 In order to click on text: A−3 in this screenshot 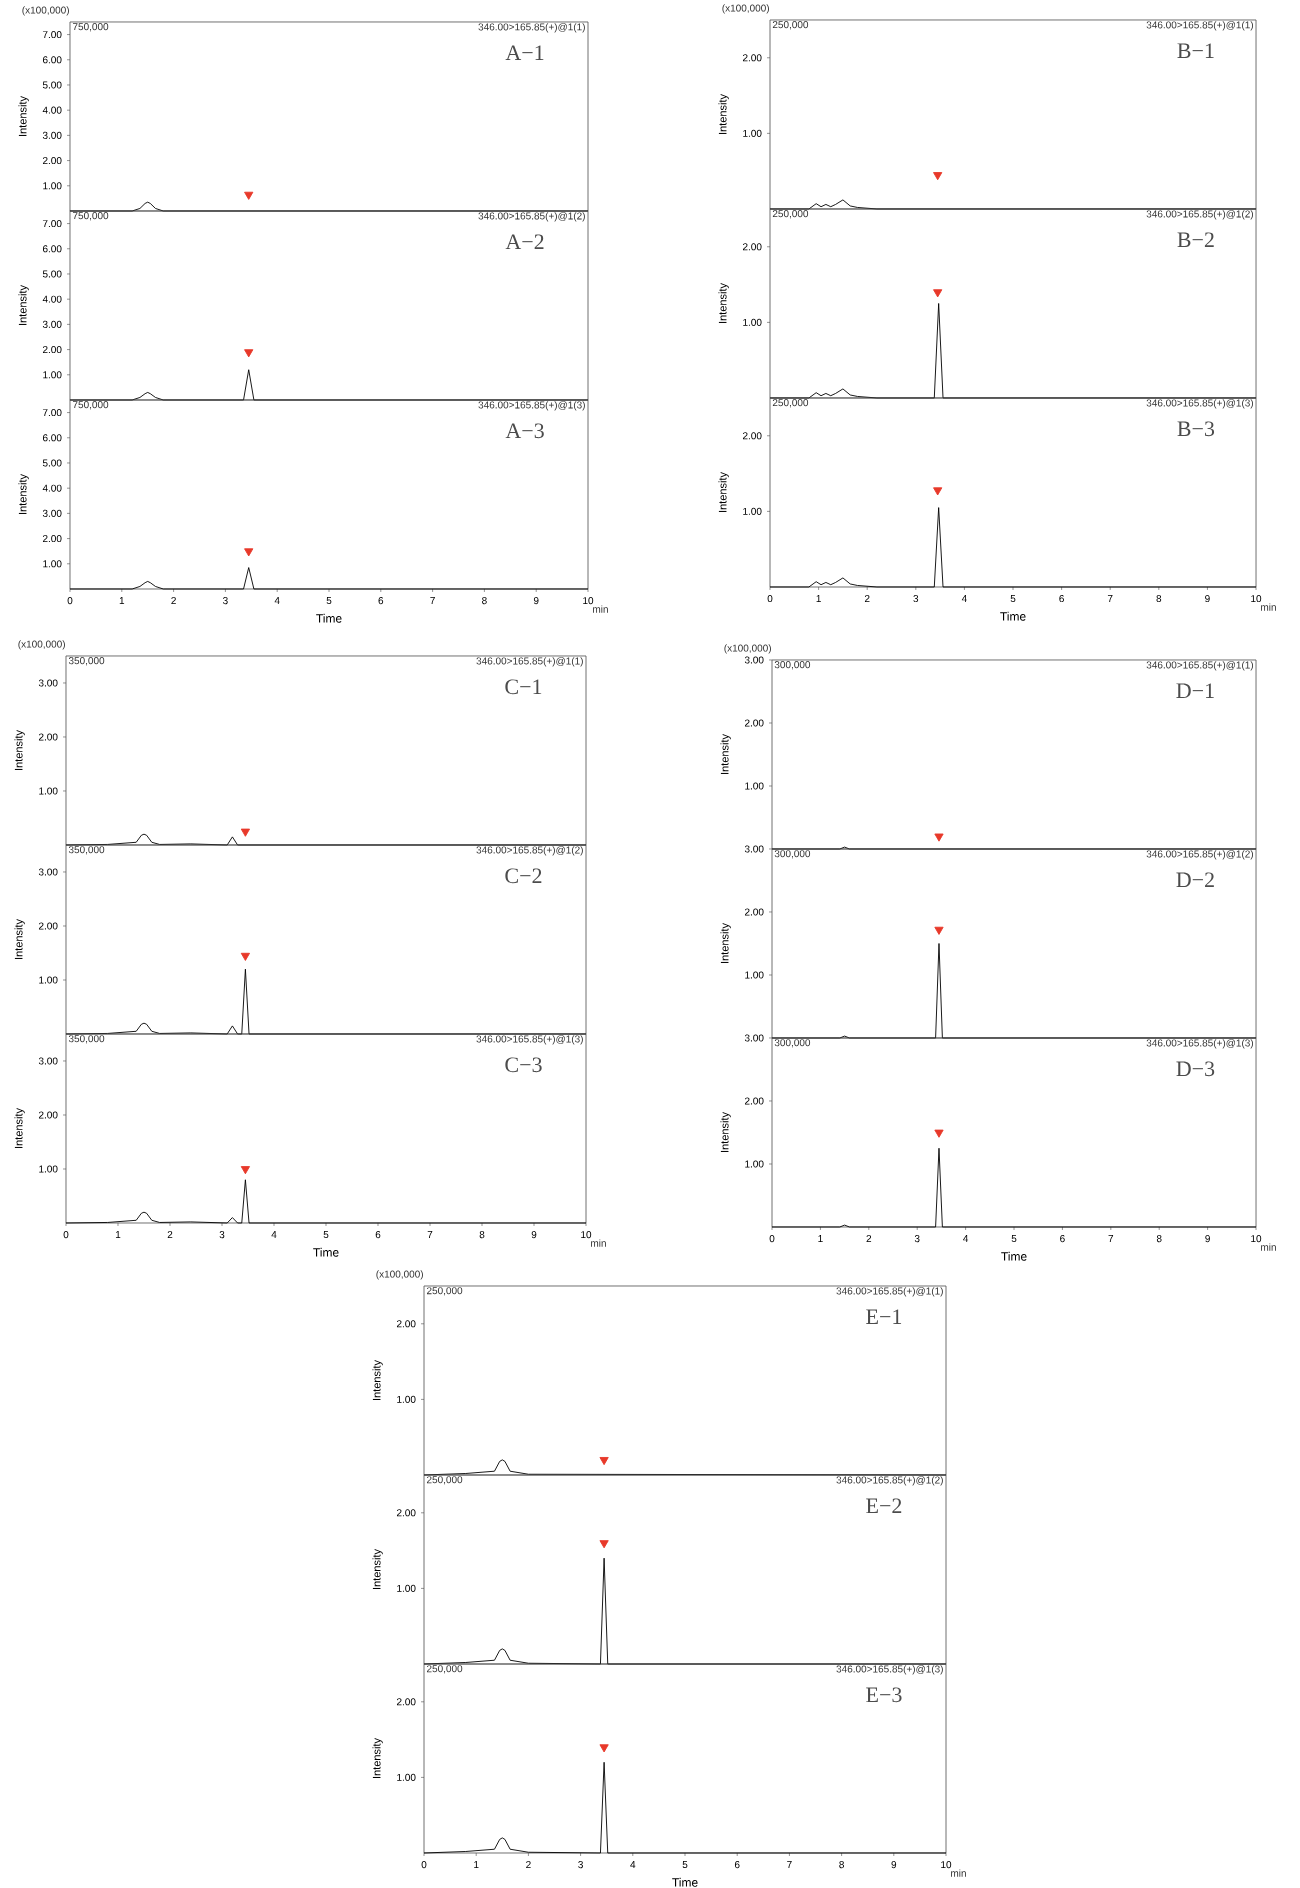, I will do `click(524, 431)`.